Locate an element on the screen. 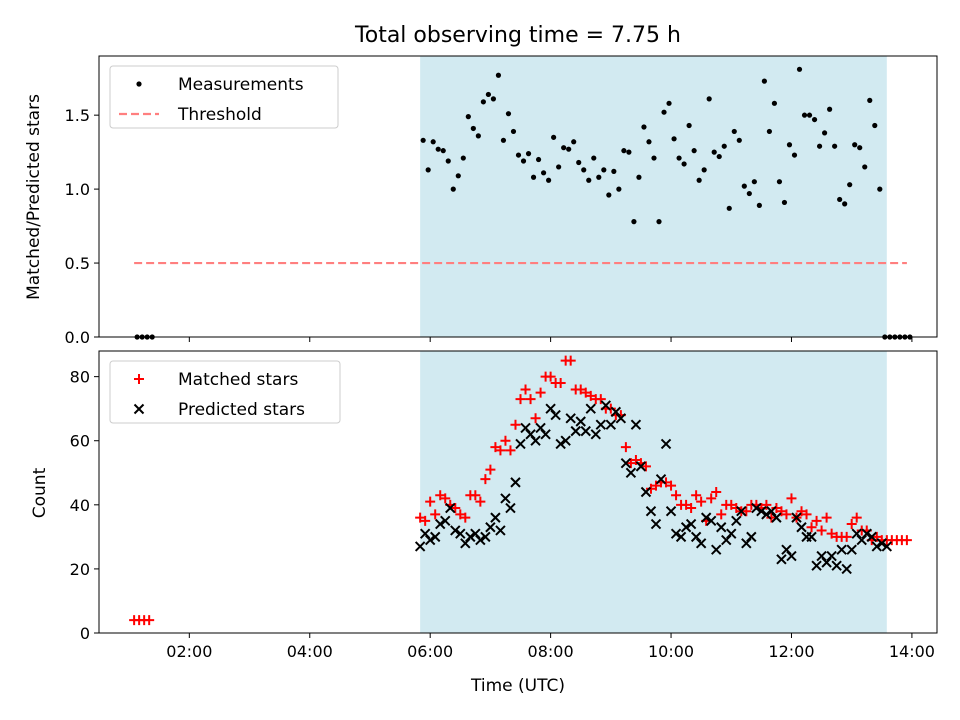 Image resolution: width=960 pixels, height=720 pixels. legend-predicted-marker is located at coordinates (139, 409).